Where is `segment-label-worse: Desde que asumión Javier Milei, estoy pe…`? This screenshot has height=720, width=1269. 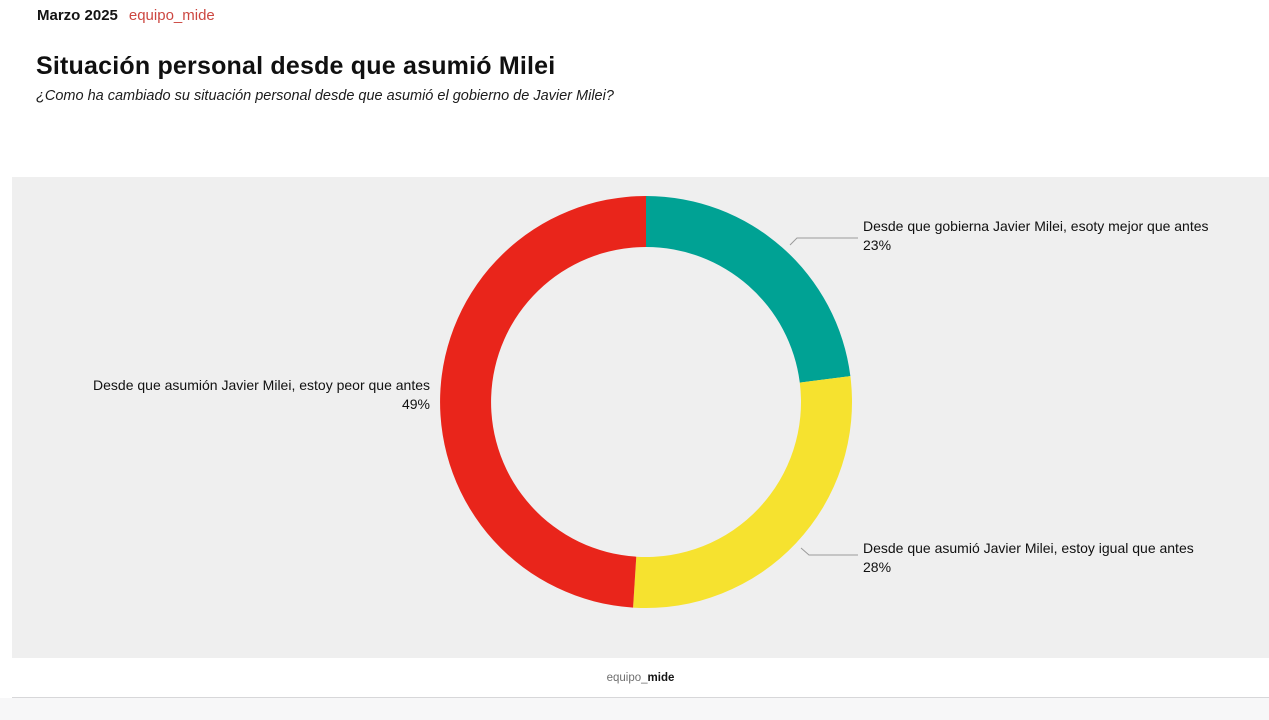
segment-label-worse: Desde que asumión Javier Milei, estoy pe… is located at coordinates (221, 394).